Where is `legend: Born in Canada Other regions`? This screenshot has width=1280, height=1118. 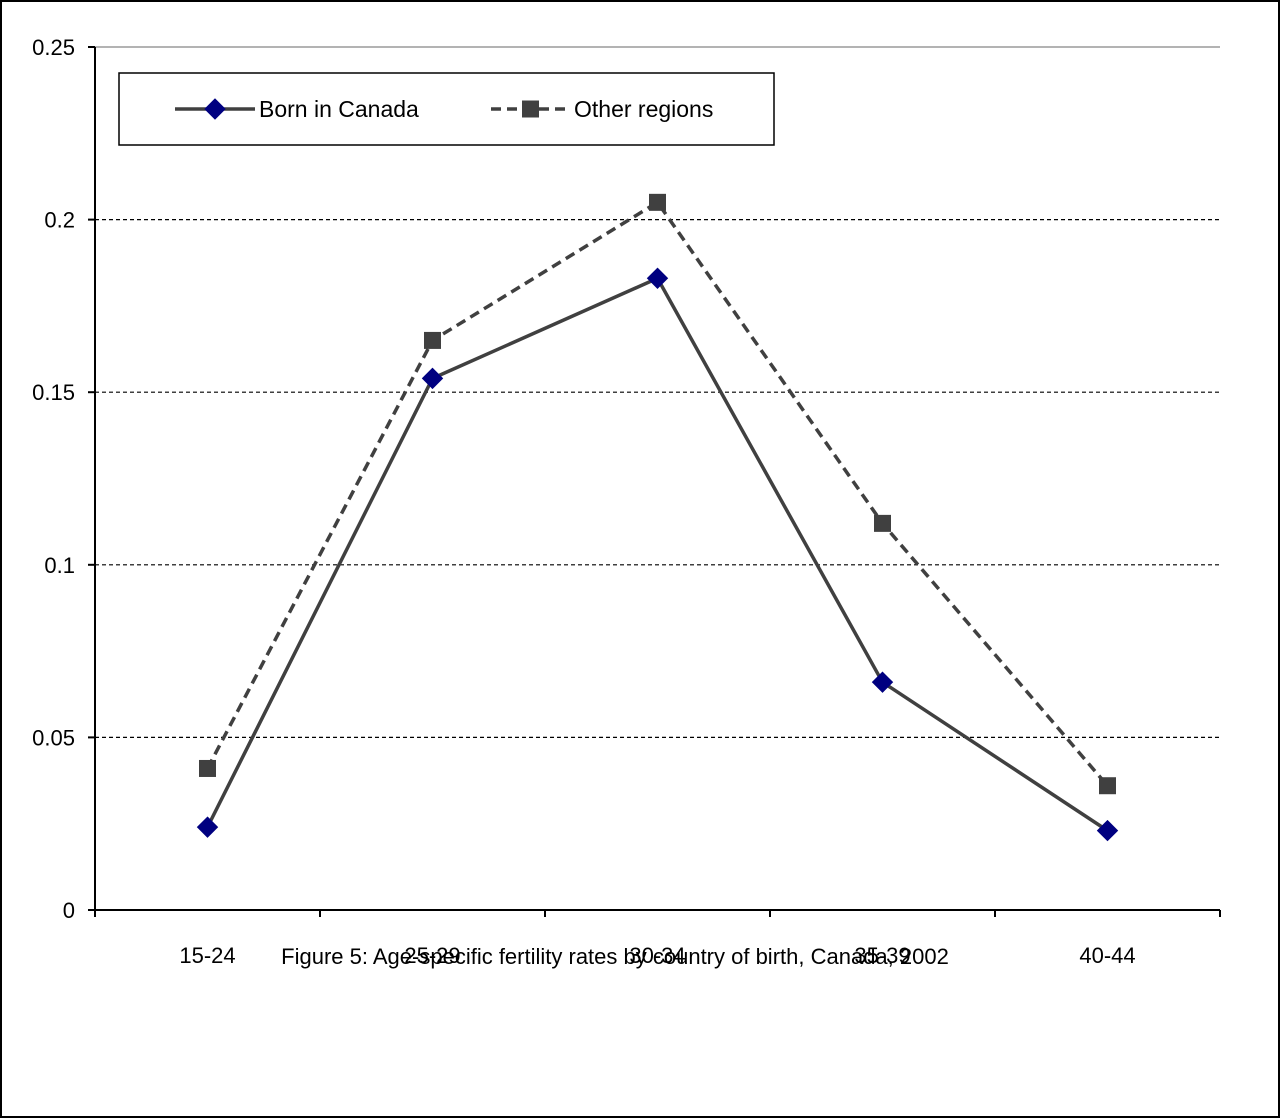
legend: Born in Canada Other regions is located at coordinates (446, 109).